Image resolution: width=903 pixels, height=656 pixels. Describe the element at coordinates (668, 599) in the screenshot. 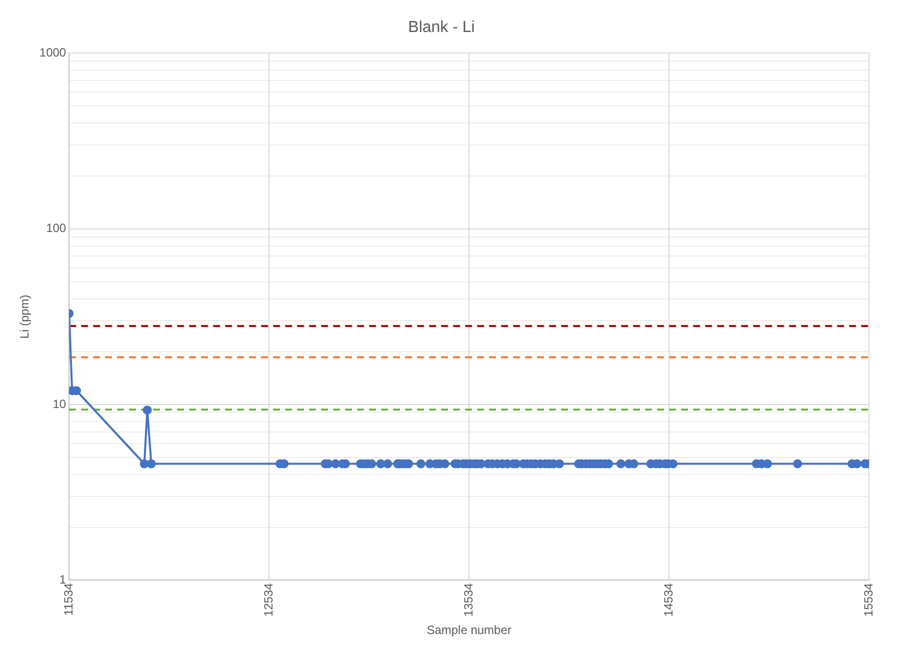

I see `x-tick-label: 14534` at that location.